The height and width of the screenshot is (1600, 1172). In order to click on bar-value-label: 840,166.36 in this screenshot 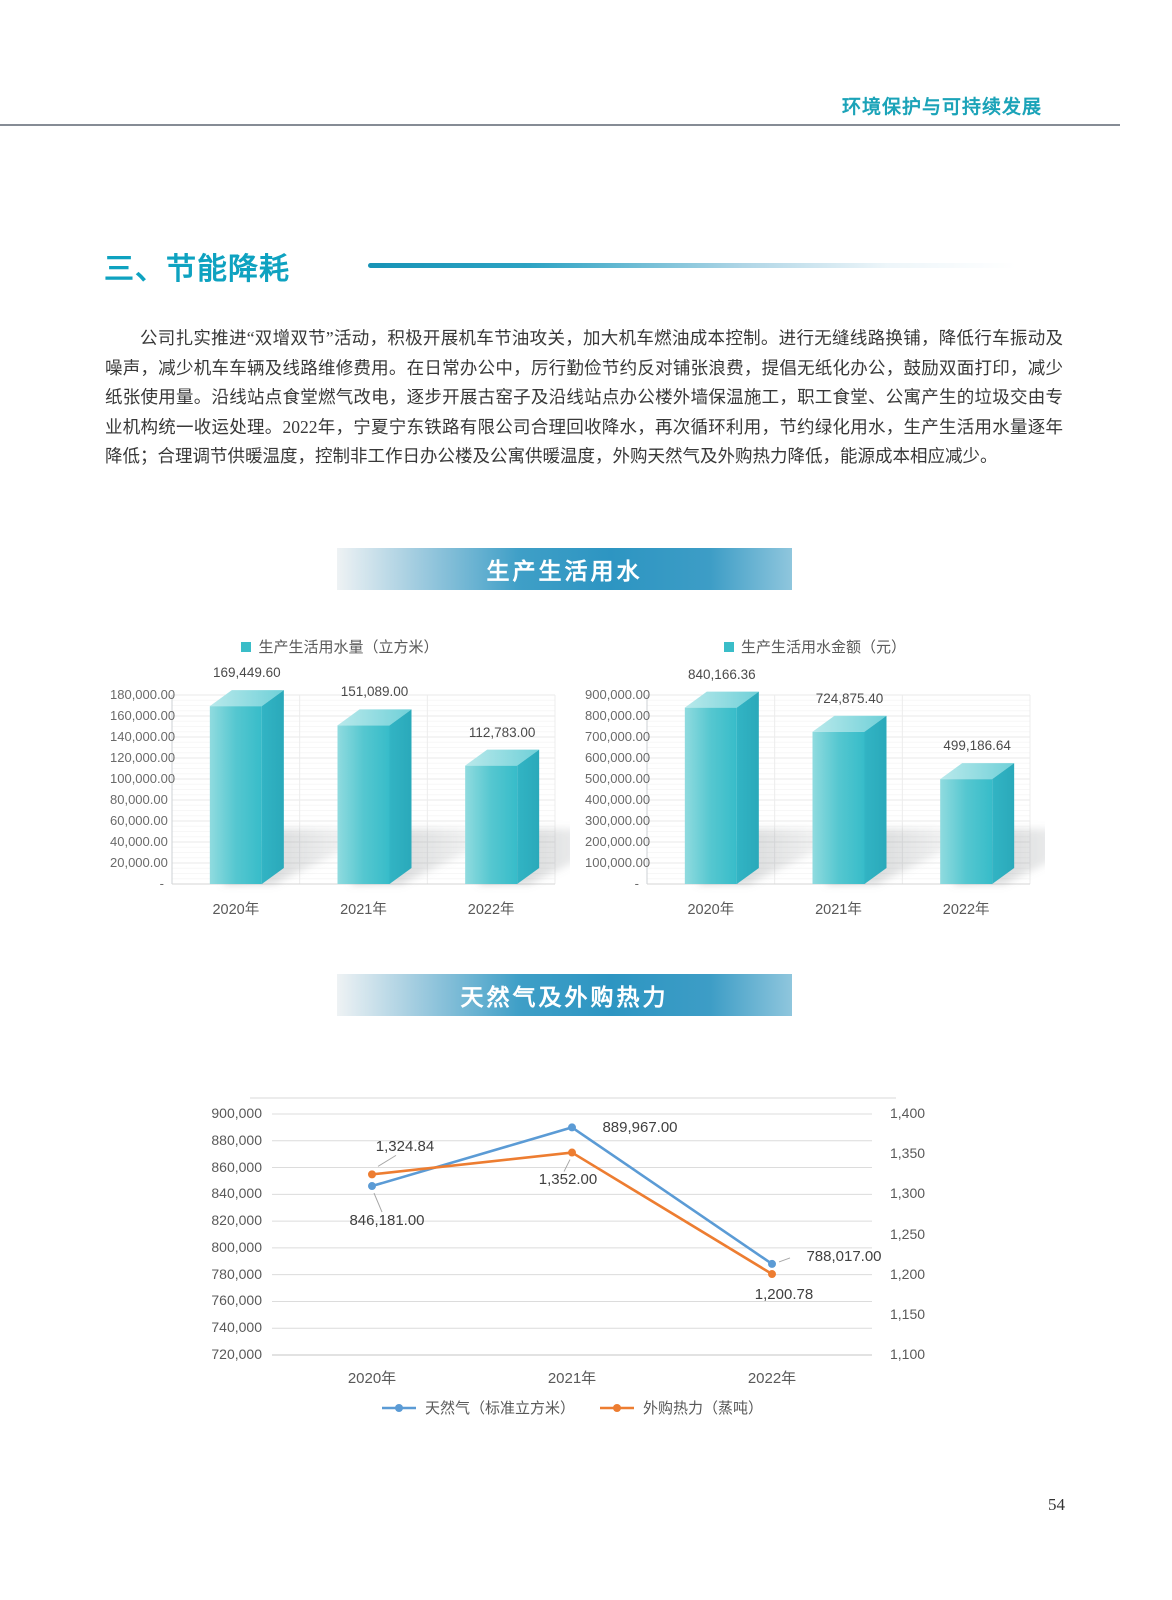, I will do `click(722, 674)`.